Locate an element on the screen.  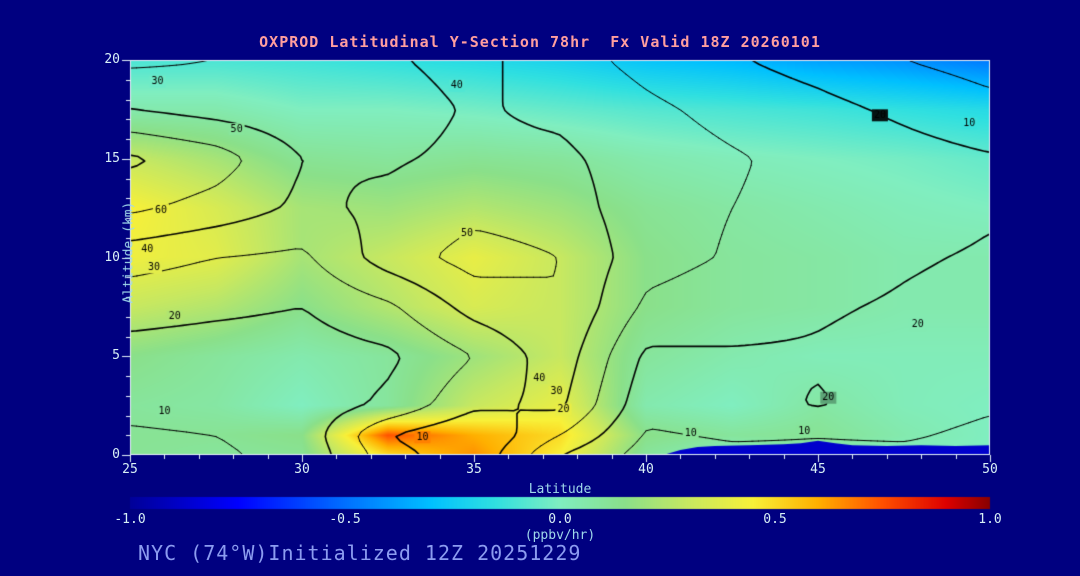
y-axis-label: Altitude (km) is located at coordinates (129, 252).